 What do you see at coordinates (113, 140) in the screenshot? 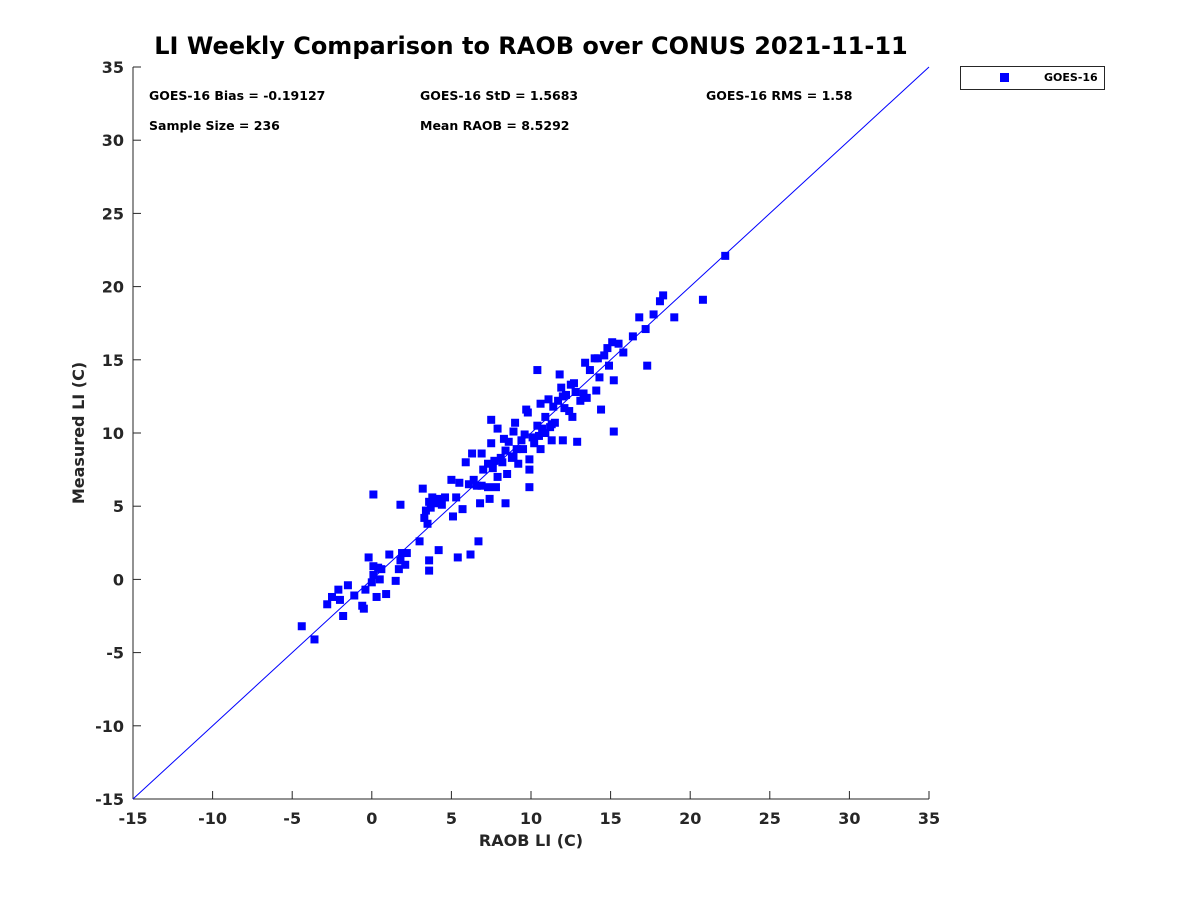
I see `y-tick-label: 30` at bounding box center [113, 140].